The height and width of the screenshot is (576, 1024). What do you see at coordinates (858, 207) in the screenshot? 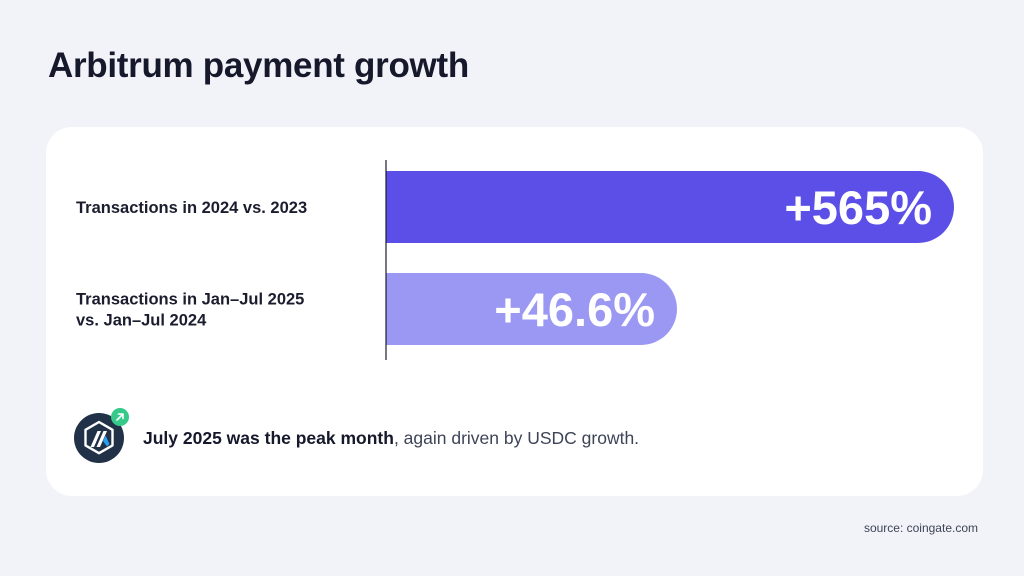
I see `bar-value-label-1: +565%` at bounding box center [858, 207].